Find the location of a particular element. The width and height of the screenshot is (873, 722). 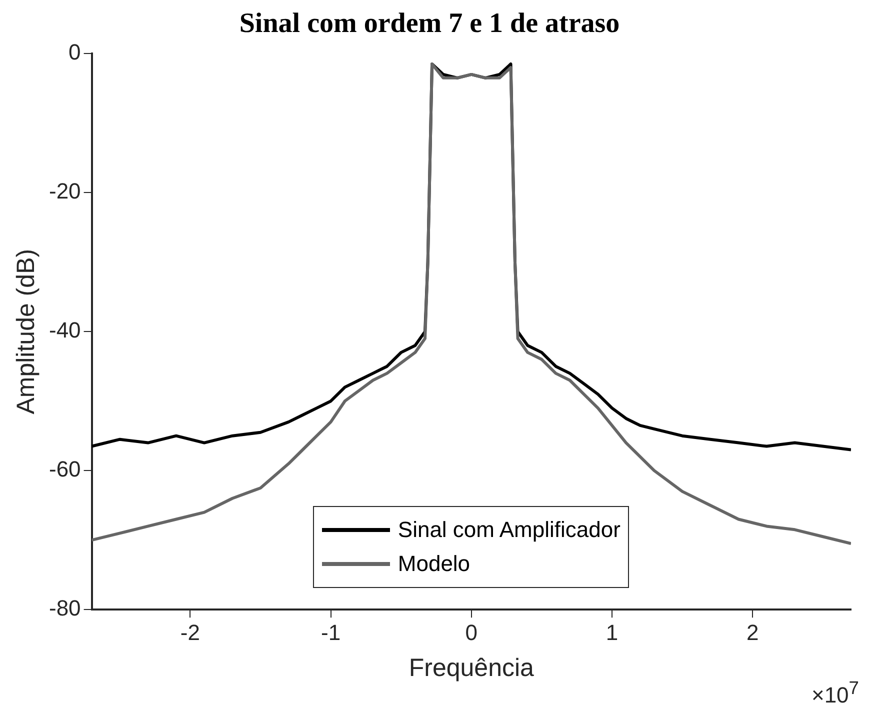

y-tick-label: 0 is located at coordinates (74, 52).